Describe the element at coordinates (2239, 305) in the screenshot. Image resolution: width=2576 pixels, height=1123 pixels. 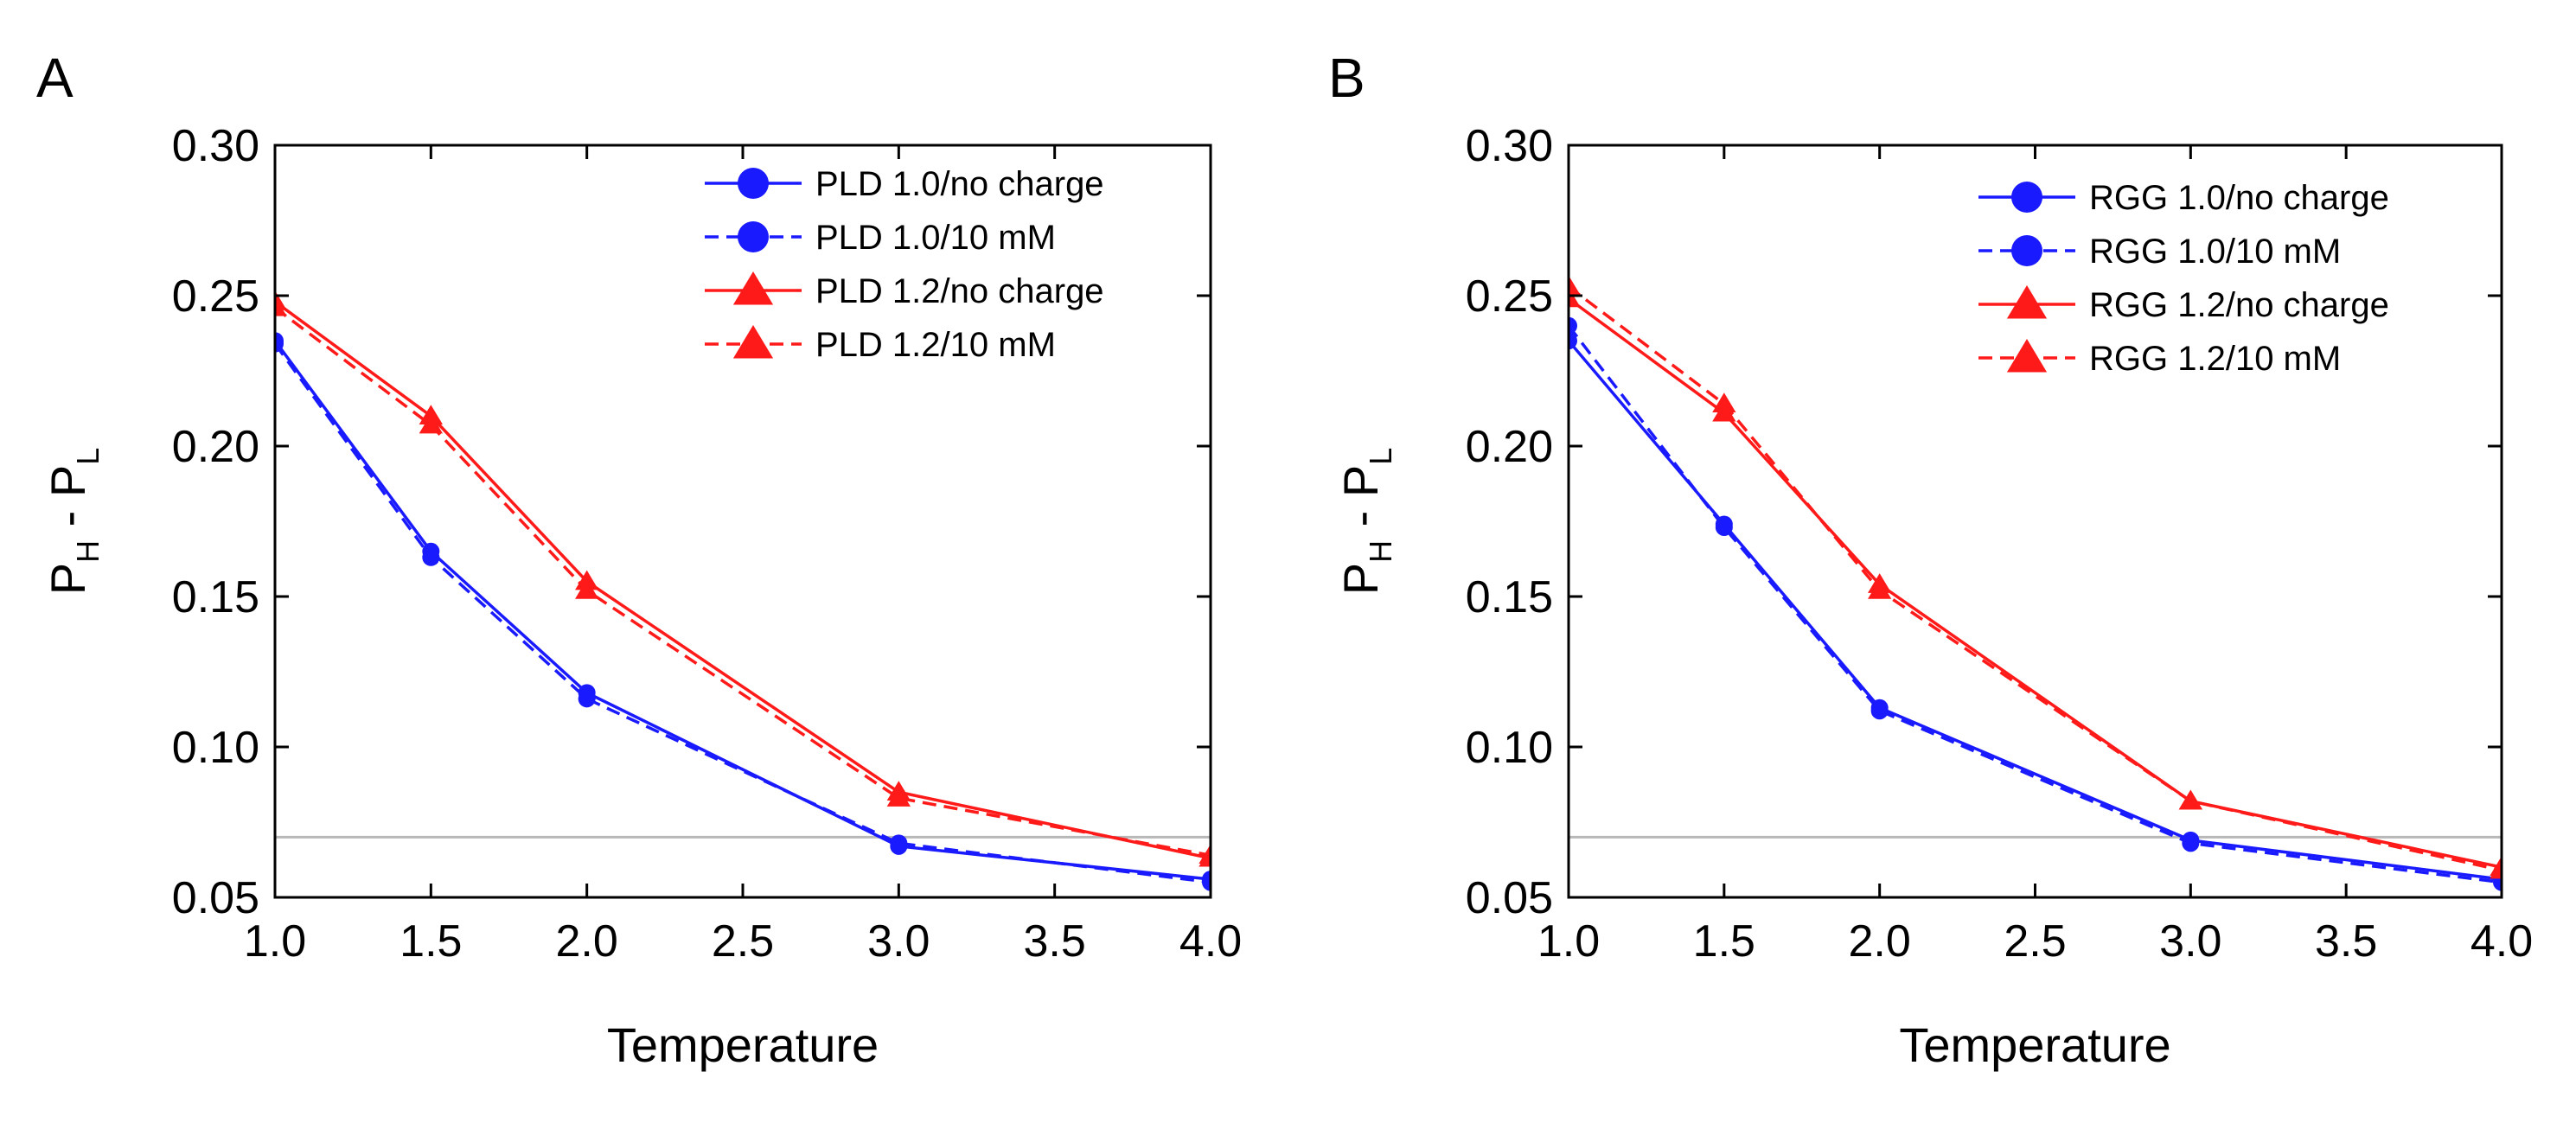
I see `legend-label: RGG 1.2/no charge` at that location.